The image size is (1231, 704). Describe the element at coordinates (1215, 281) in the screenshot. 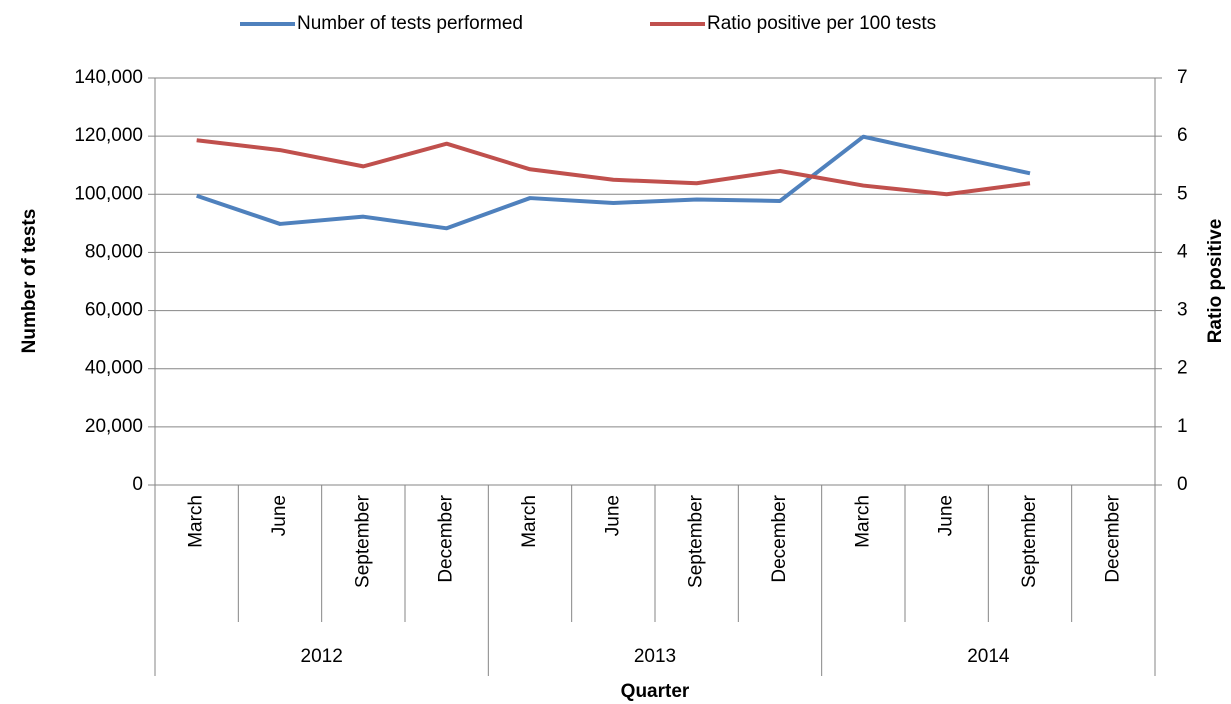

I see `y2-axis-title: Ratio positive` at that location.